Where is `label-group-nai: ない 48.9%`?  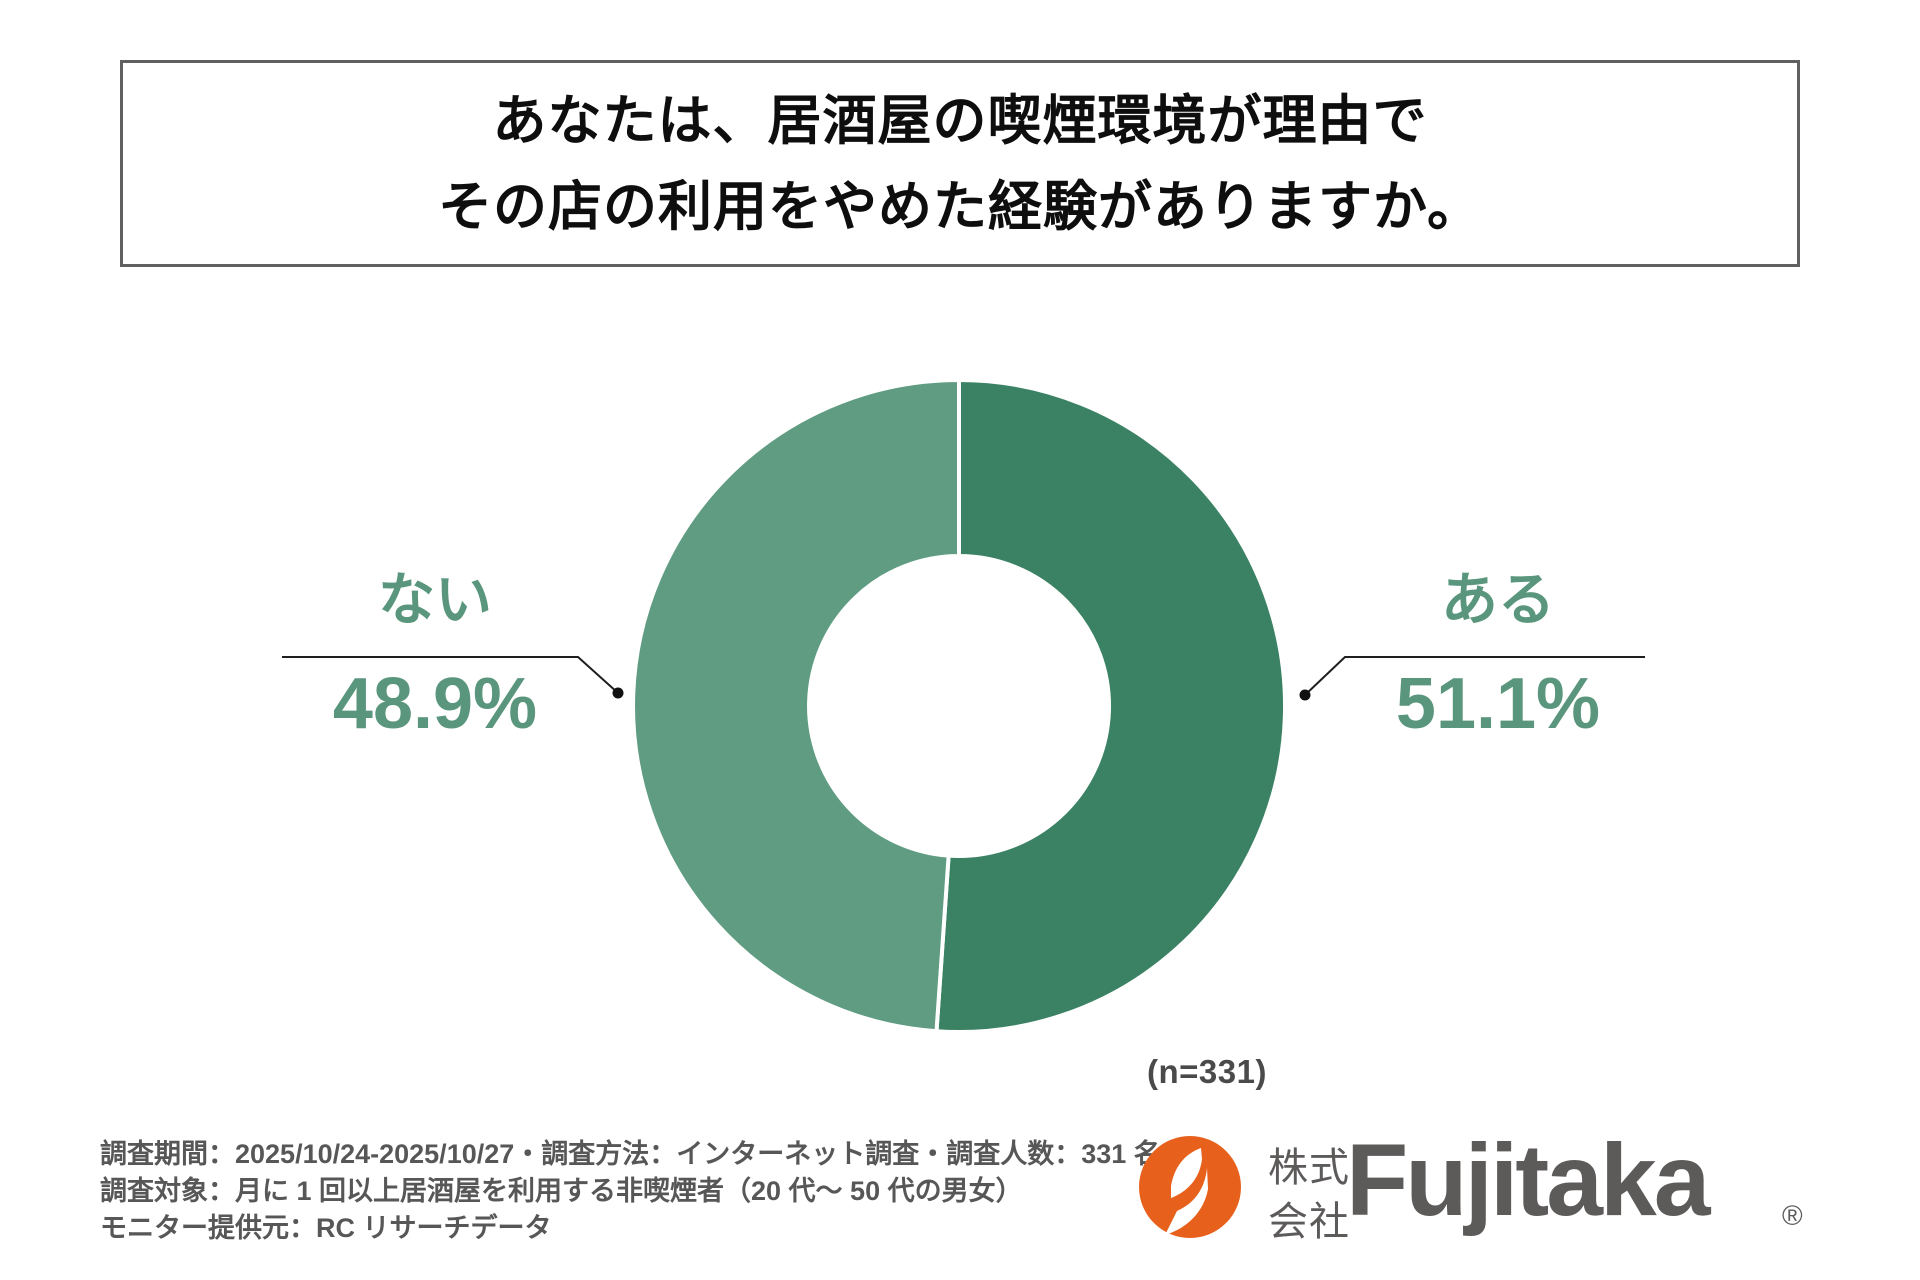 label-group-nai: ない 48.9% is located at coordinates (435, 656).